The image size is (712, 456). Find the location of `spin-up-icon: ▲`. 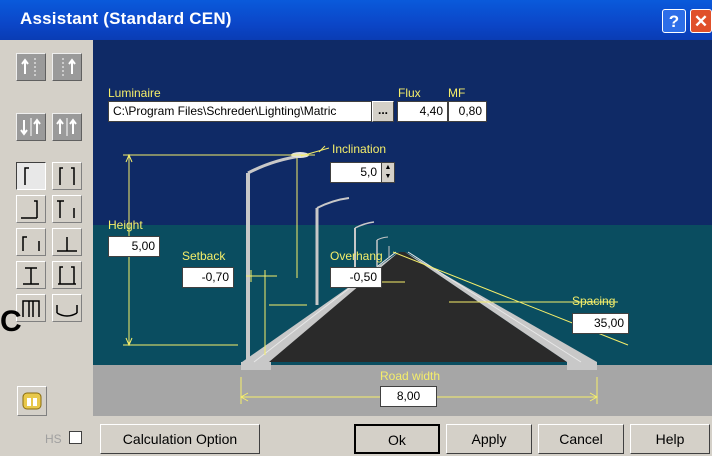

spin-up-icon: ▲ is located at coordinates (388, 167).